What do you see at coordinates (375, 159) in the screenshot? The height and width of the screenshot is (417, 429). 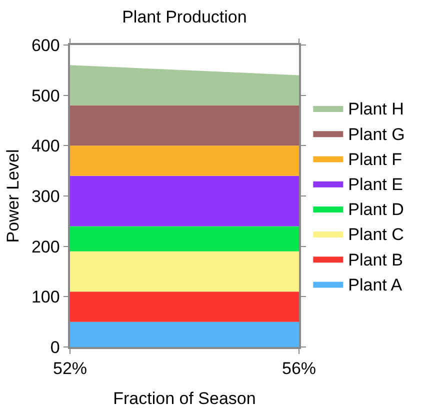 I see `legend-label: Plant F` at bounding box center [375, 159].